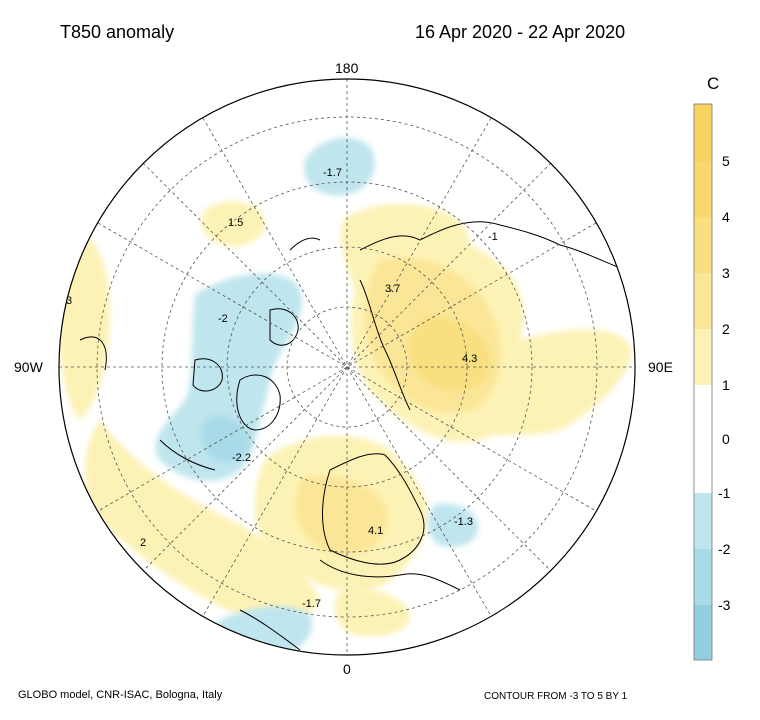 The width and height of the screenshot is (760, 720). Describe the element at coordinates (724, 493) in the screenshot. I see `colorbar-tick: -1` at that location.